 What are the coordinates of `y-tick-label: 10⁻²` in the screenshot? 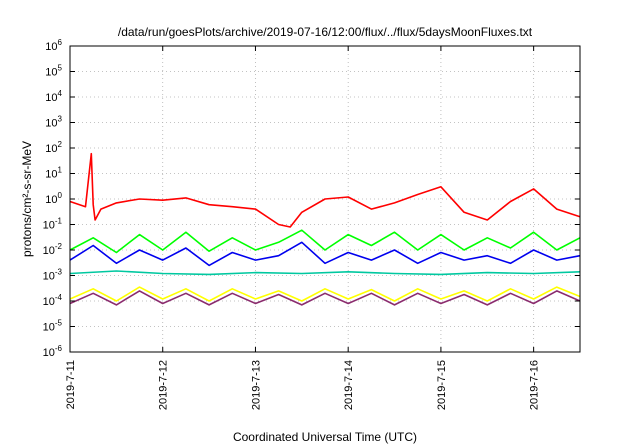 It's located at (53, 249).